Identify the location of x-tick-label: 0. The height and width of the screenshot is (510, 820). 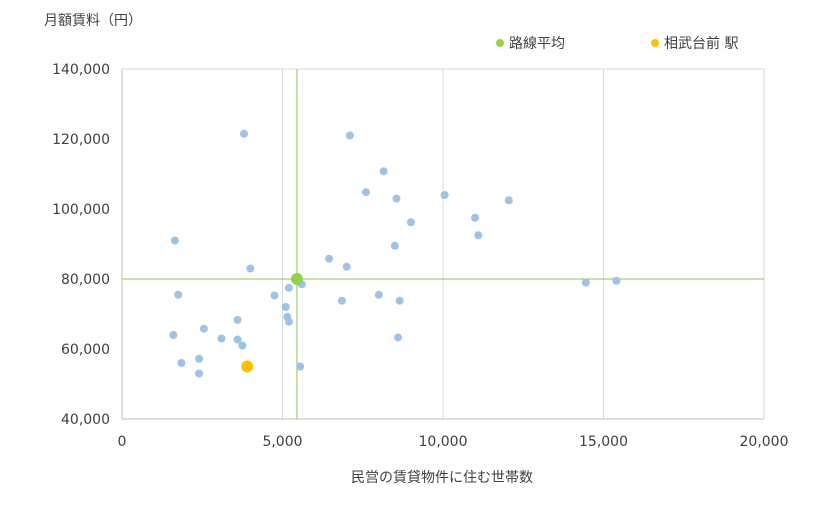
(122, 442).